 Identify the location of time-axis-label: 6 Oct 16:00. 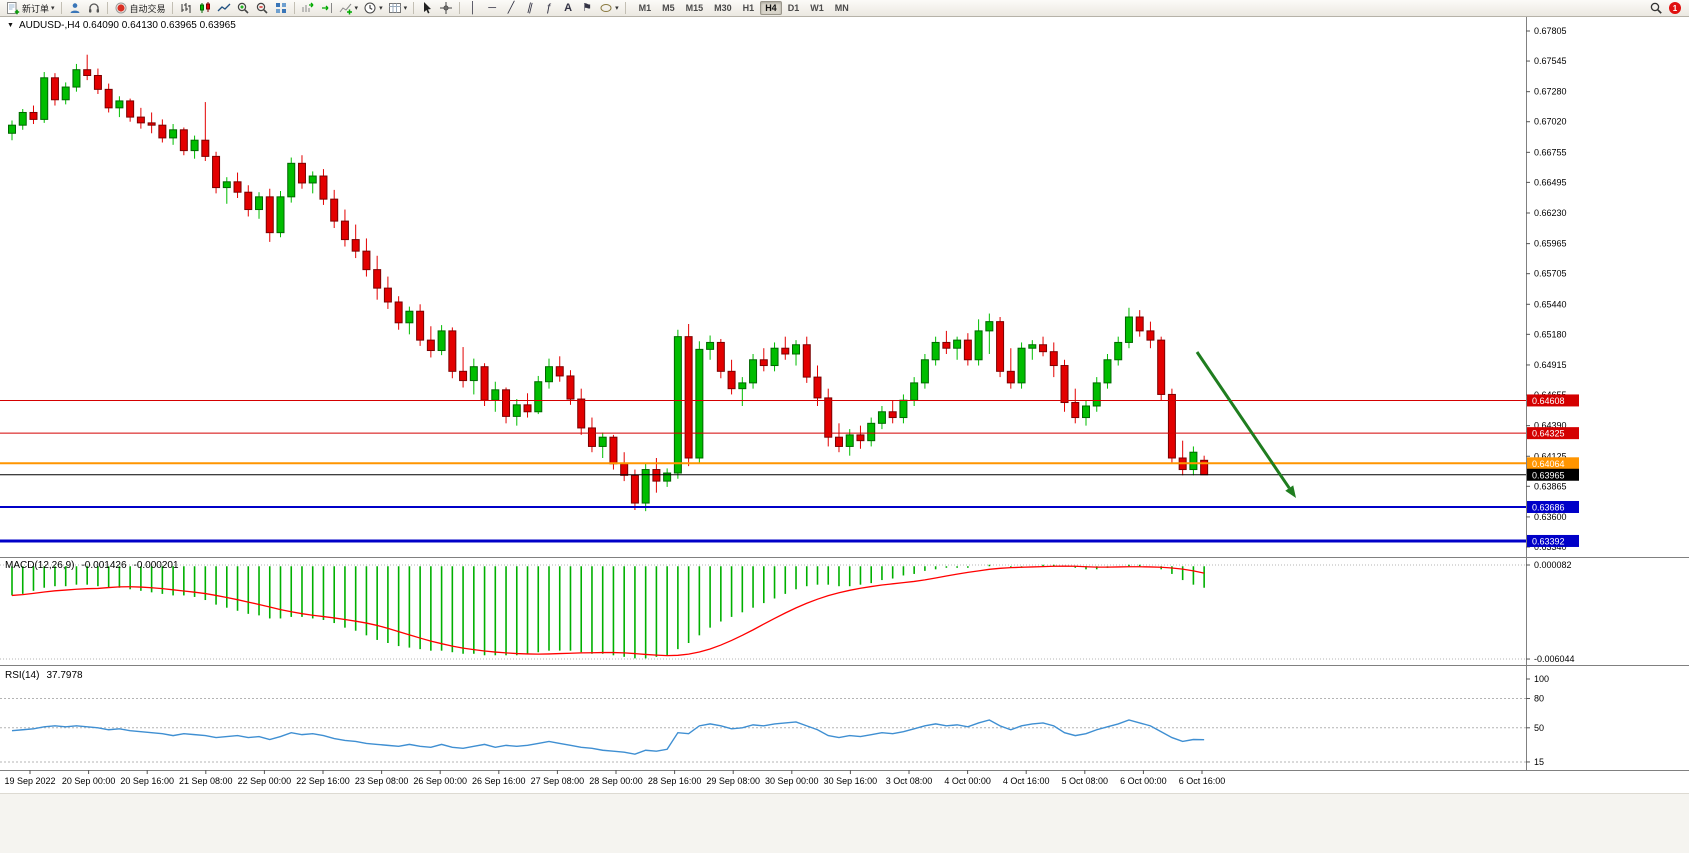
(1202, 781).